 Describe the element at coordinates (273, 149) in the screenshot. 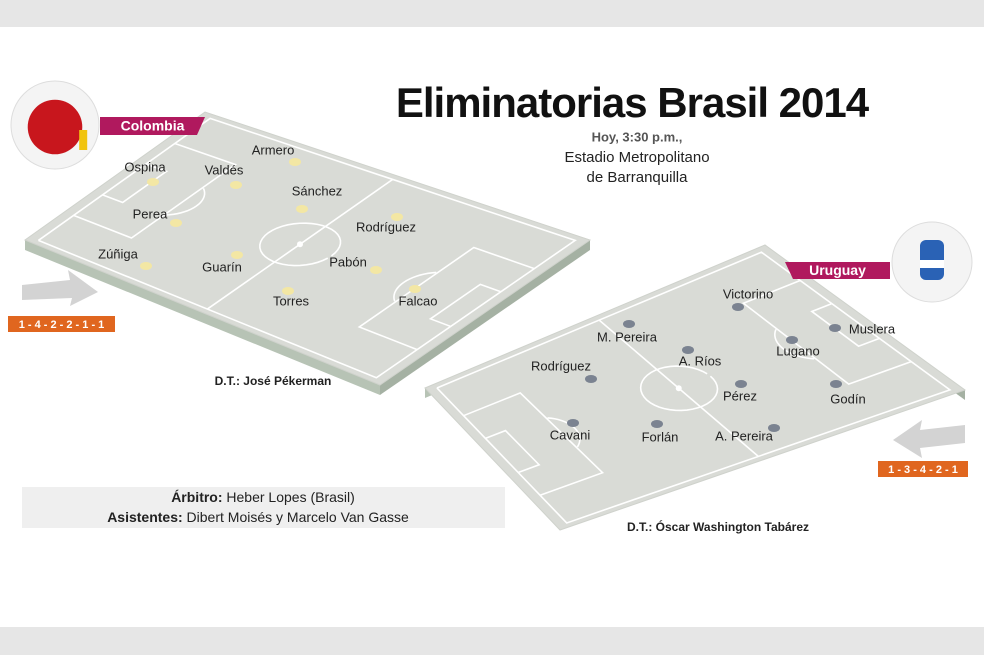

I see `player-name: Armero` at that location.